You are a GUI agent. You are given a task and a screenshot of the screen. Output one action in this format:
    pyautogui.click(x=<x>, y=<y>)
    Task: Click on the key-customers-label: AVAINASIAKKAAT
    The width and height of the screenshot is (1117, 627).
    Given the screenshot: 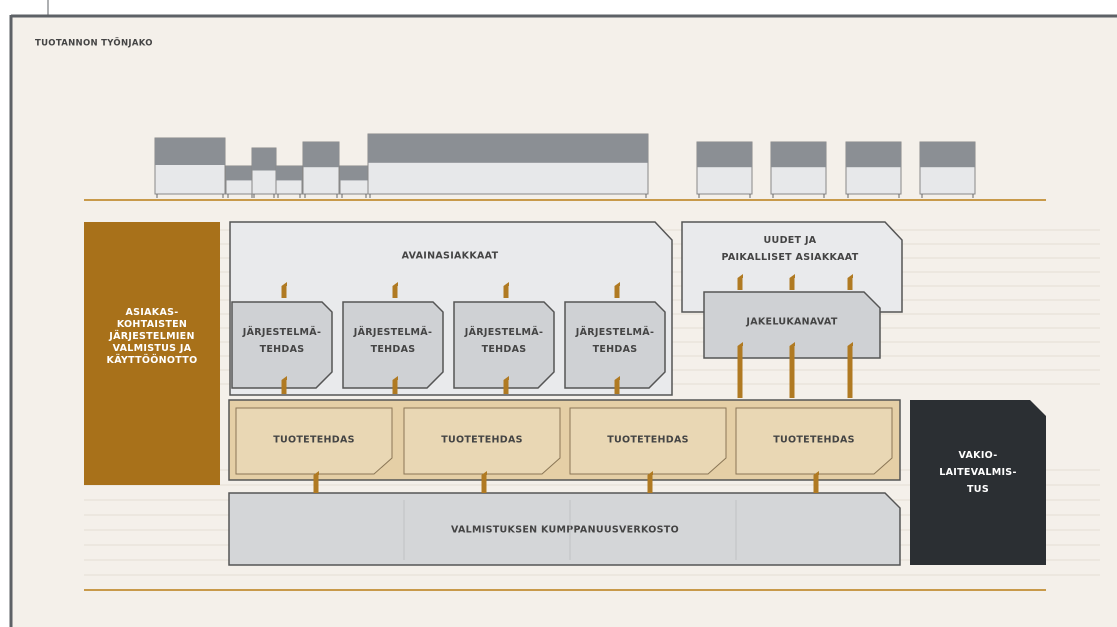 What is the action you would take?
    pyautogui.click(x=450, y=256)
    